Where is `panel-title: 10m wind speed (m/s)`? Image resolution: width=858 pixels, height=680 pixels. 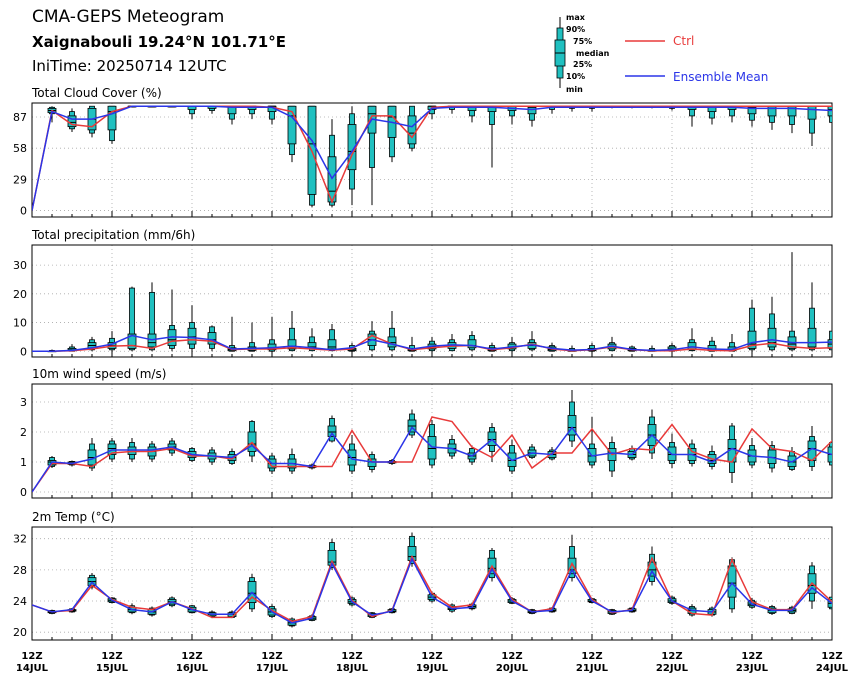
panel-title: 10m wind speed (m/s) is located at coordinates (99, 374).